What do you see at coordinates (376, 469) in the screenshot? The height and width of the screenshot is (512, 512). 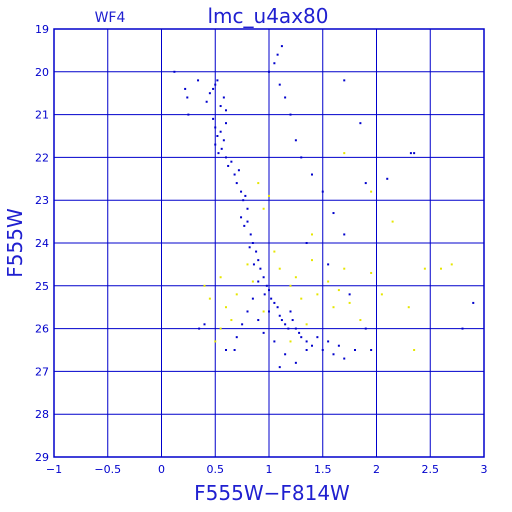 I see `x-tick-label: 2` at bounding box center [376, 469].